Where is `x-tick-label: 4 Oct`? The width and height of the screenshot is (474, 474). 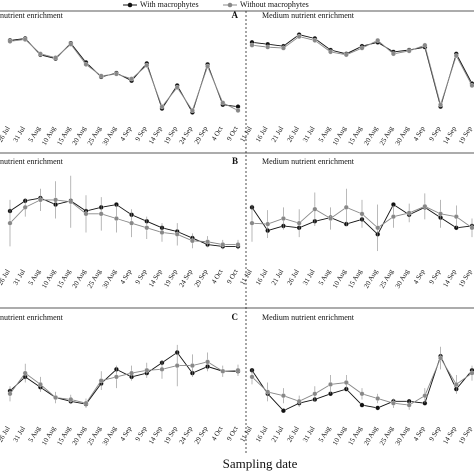 x-tick-label: 4 Oct is located at coordinates (217, 433).